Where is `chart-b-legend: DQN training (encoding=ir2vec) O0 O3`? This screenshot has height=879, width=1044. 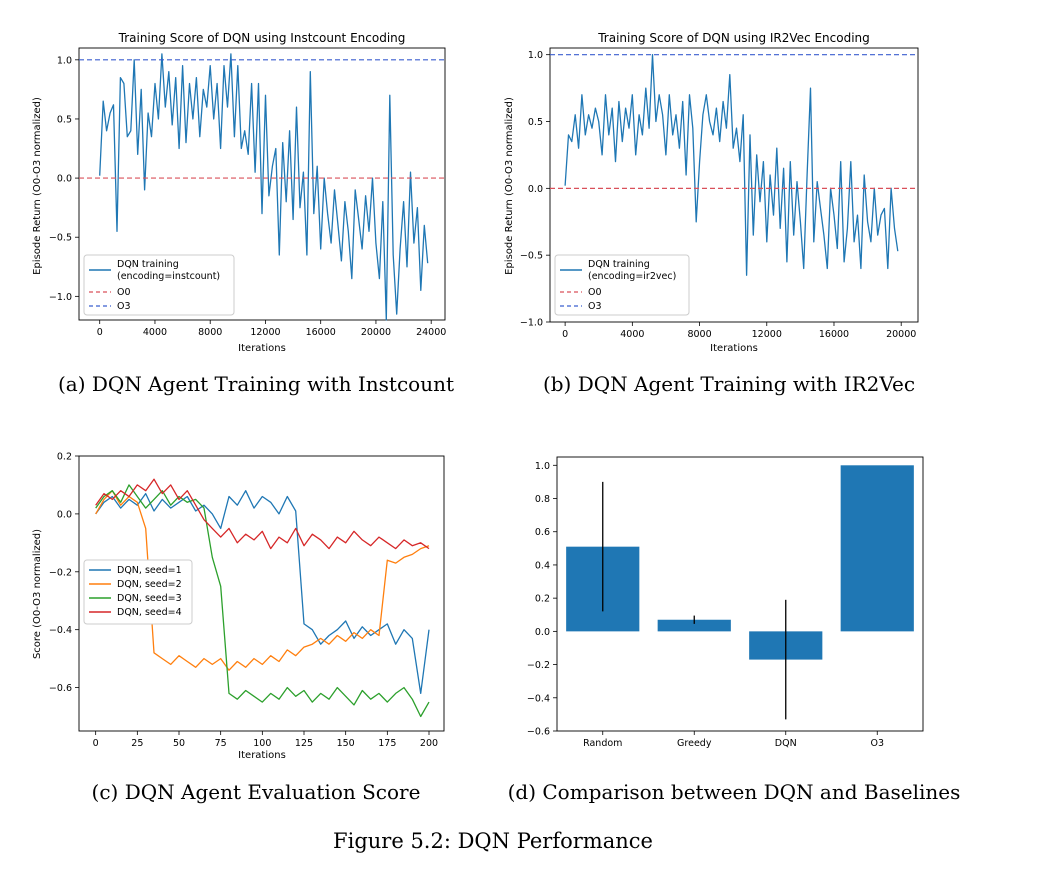
chart-b-legend: DQN training (encoding=ir2vec) O0 O3 is located at coordinates (622, 285).